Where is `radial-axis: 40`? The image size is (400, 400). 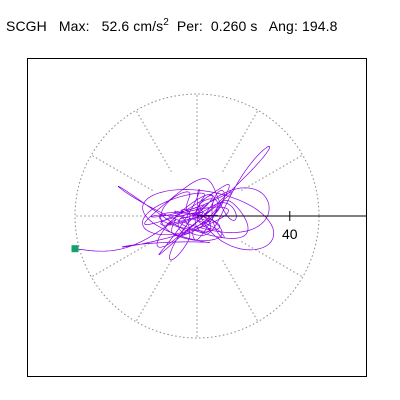 radial-axis: 40 is located at coordinates (282, 226).